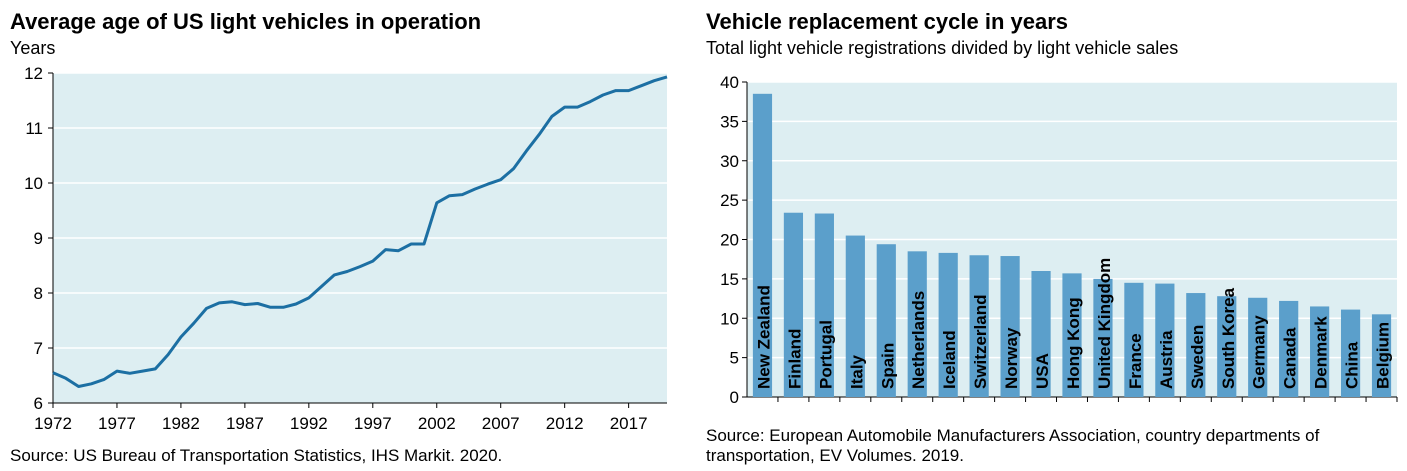 Image resolution: width=1407 pixels, height=471 pixels. I want to click on x-tick-label: 1982, so click(181, 423).